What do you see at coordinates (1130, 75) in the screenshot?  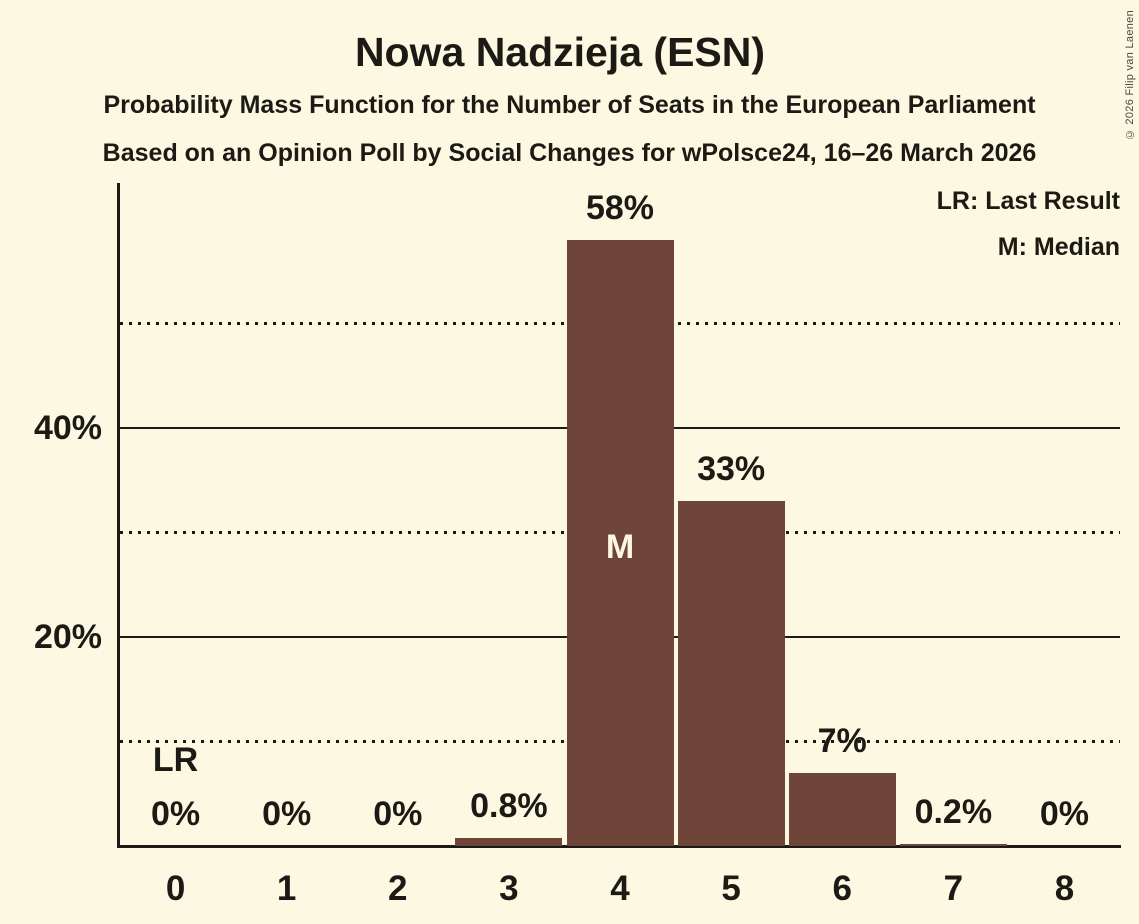 I see `copyright-notice: © 2026 Filip van Laenen` at bounding box center [1130, 75].